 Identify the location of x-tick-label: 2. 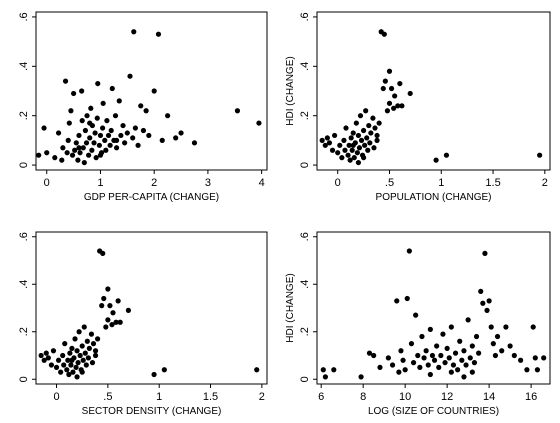
(545, 183).